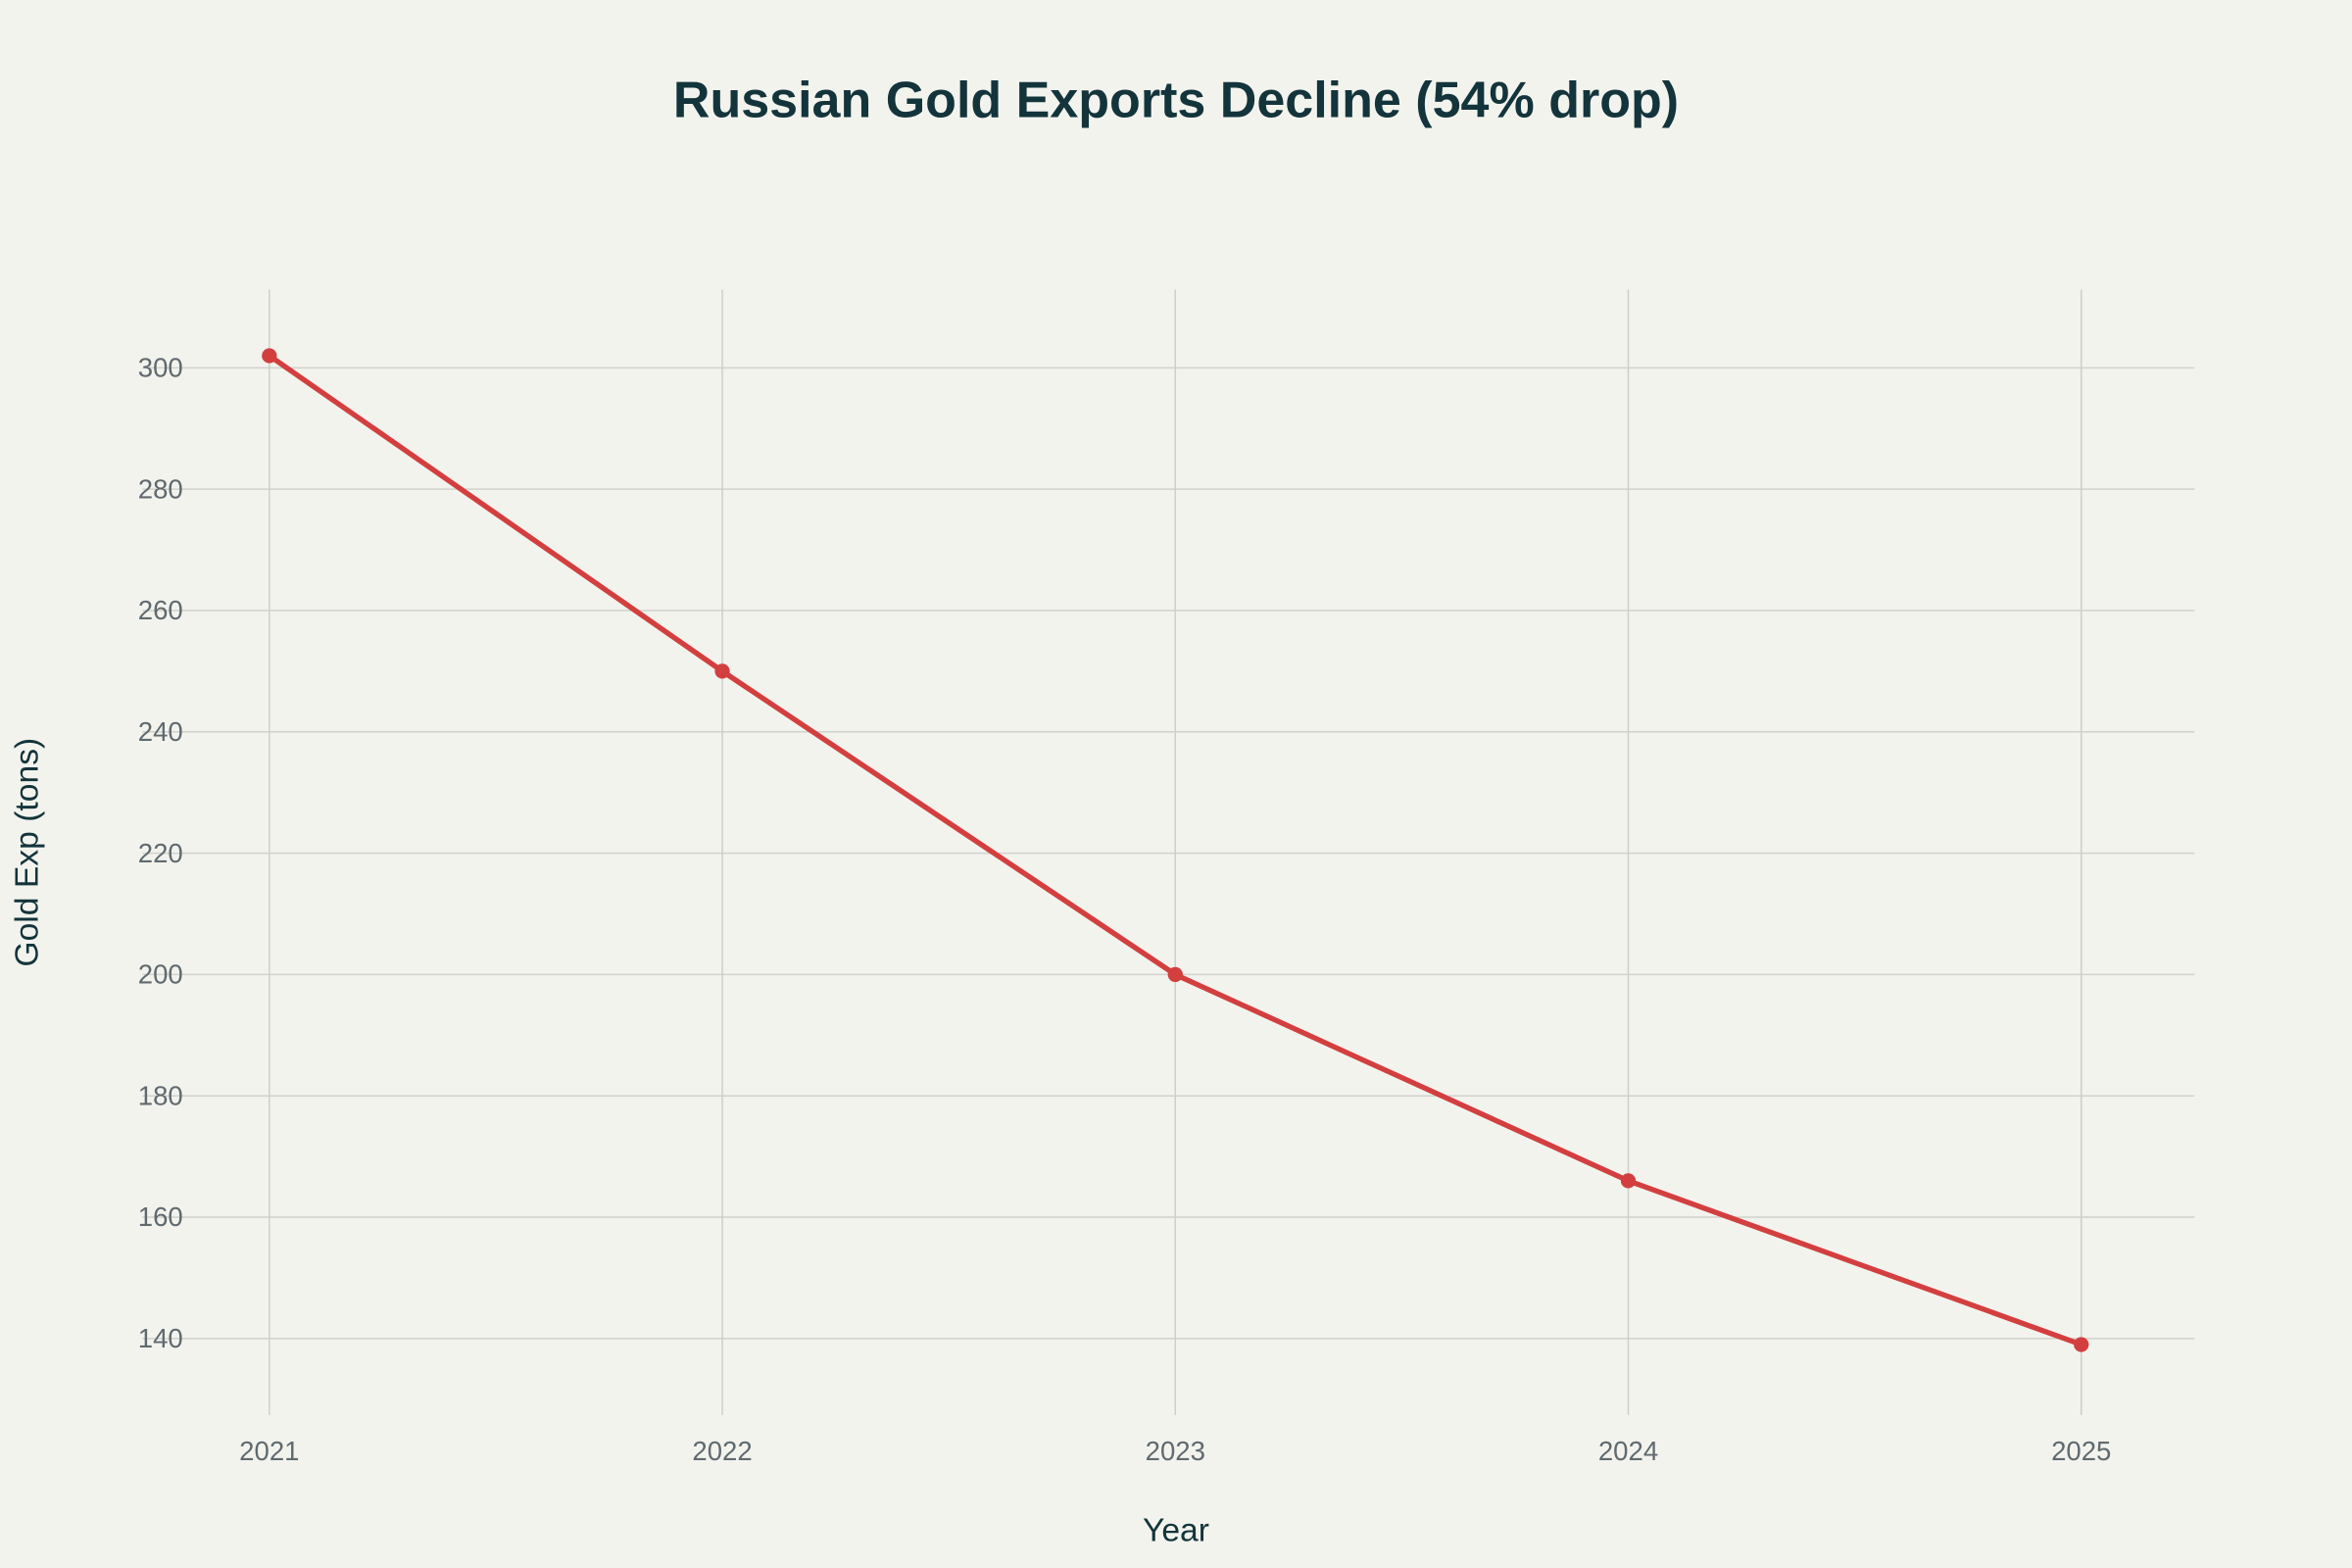 The height and width of the screenshot is (1568, 2352). Describe the element at coordinates (160, 974) in the screenshot. I see `y-tick-label: 200` at that location.